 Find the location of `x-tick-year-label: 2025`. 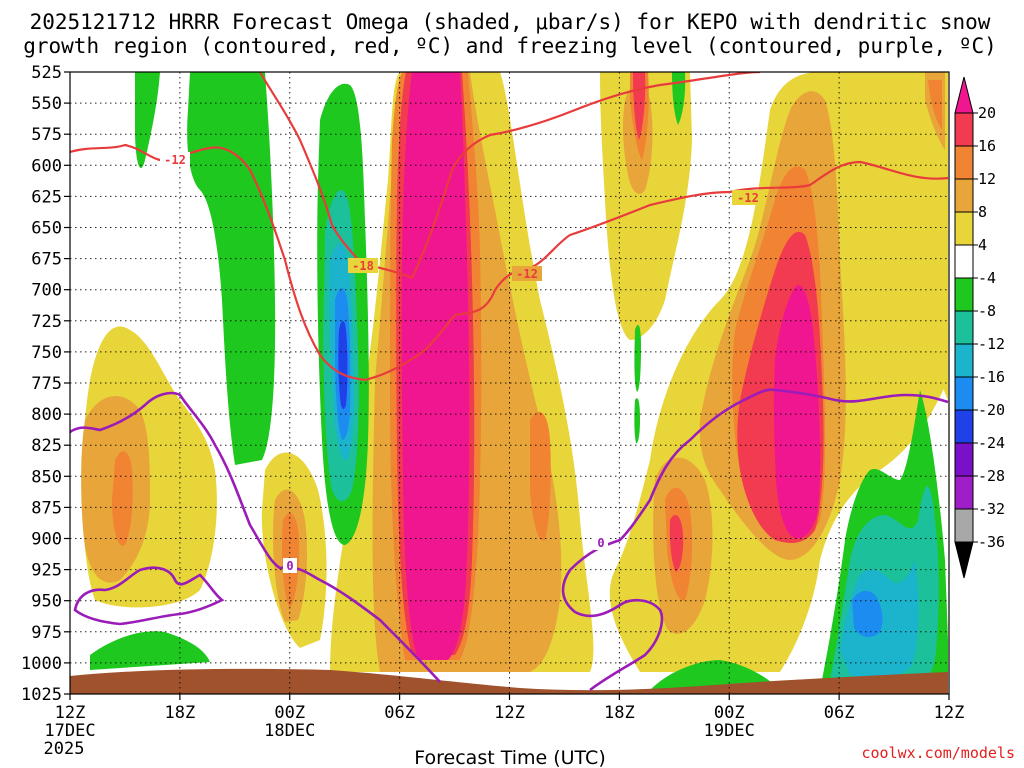

x-tick-year-label: 2025 is located at coordinates (64, 749).